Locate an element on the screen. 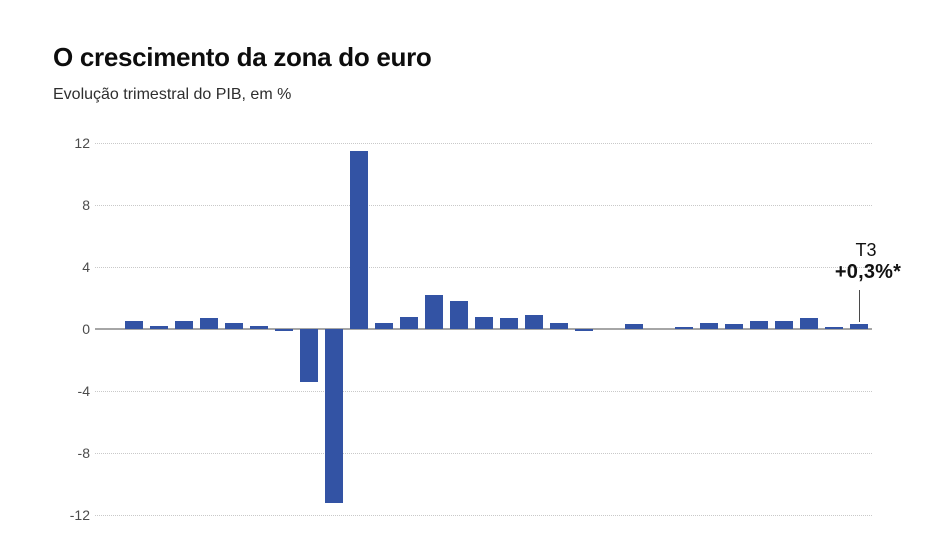 This screenshot has height=533, width=950. chart-title: O crescimento da zona do euro is located at coordinates (242, 57).